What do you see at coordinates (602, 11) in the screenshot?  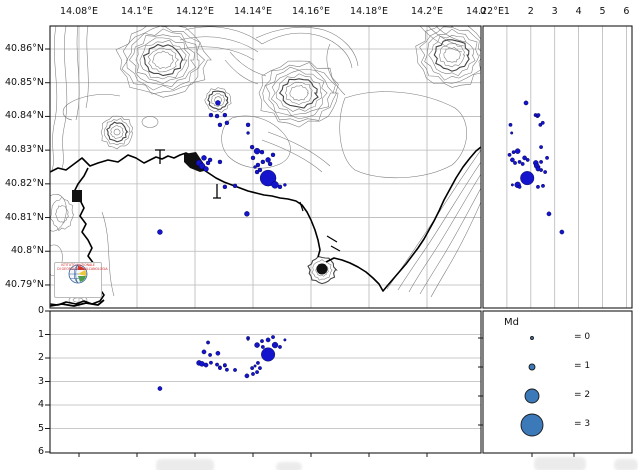 I see `right-depth-tick-label: 5` at bounding box center [602, 11].